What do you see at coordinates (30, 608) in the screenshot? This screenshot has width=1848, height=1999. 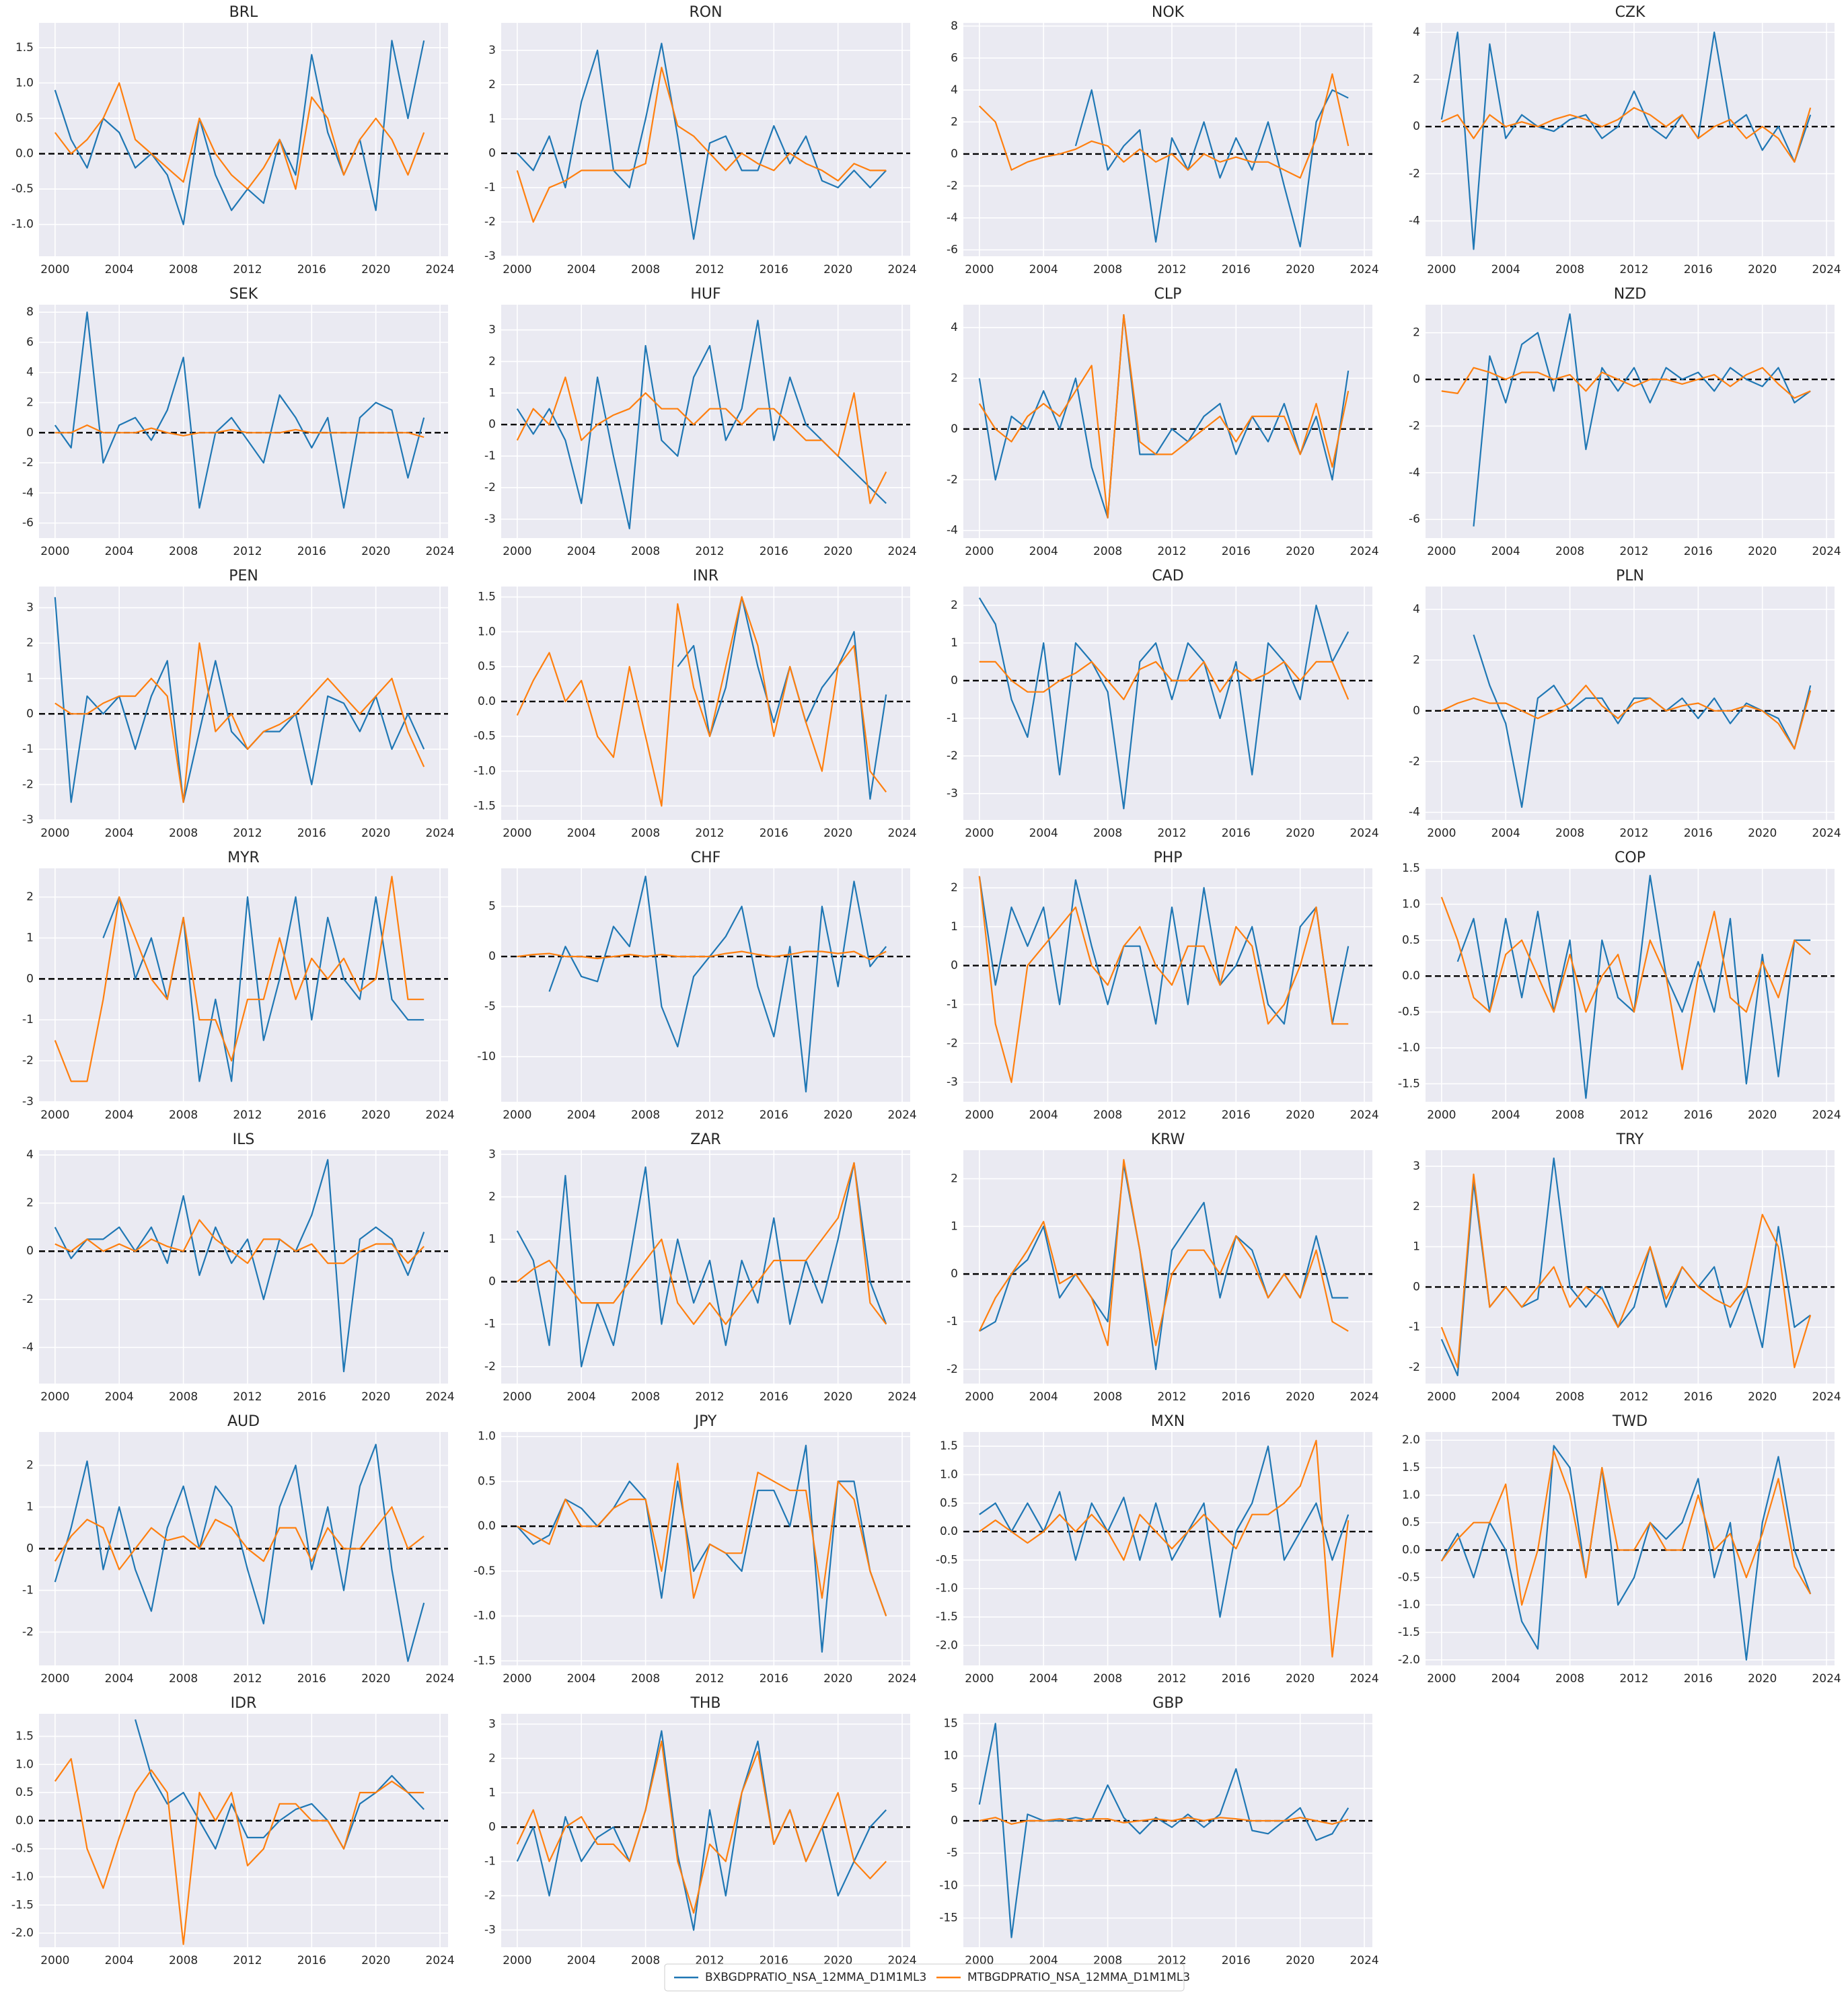 I see `y-tick-label: 3` at bounding box center [30, 608].